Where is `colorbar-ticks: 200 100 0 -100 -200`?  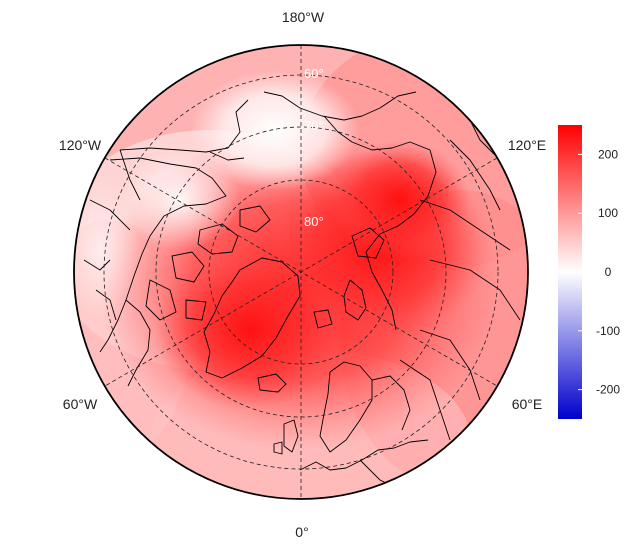
colorbar-ticks: 200 100 0 -100 -200 is located at coordinates (599, 272).